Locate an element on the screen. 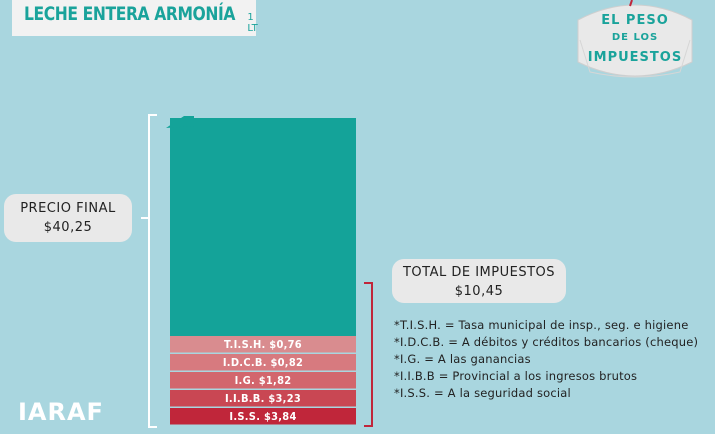 This screenshot has height=434, width=715. note-item: *I.S.S. = A la seguridad social is located at coordinates (482, 393).